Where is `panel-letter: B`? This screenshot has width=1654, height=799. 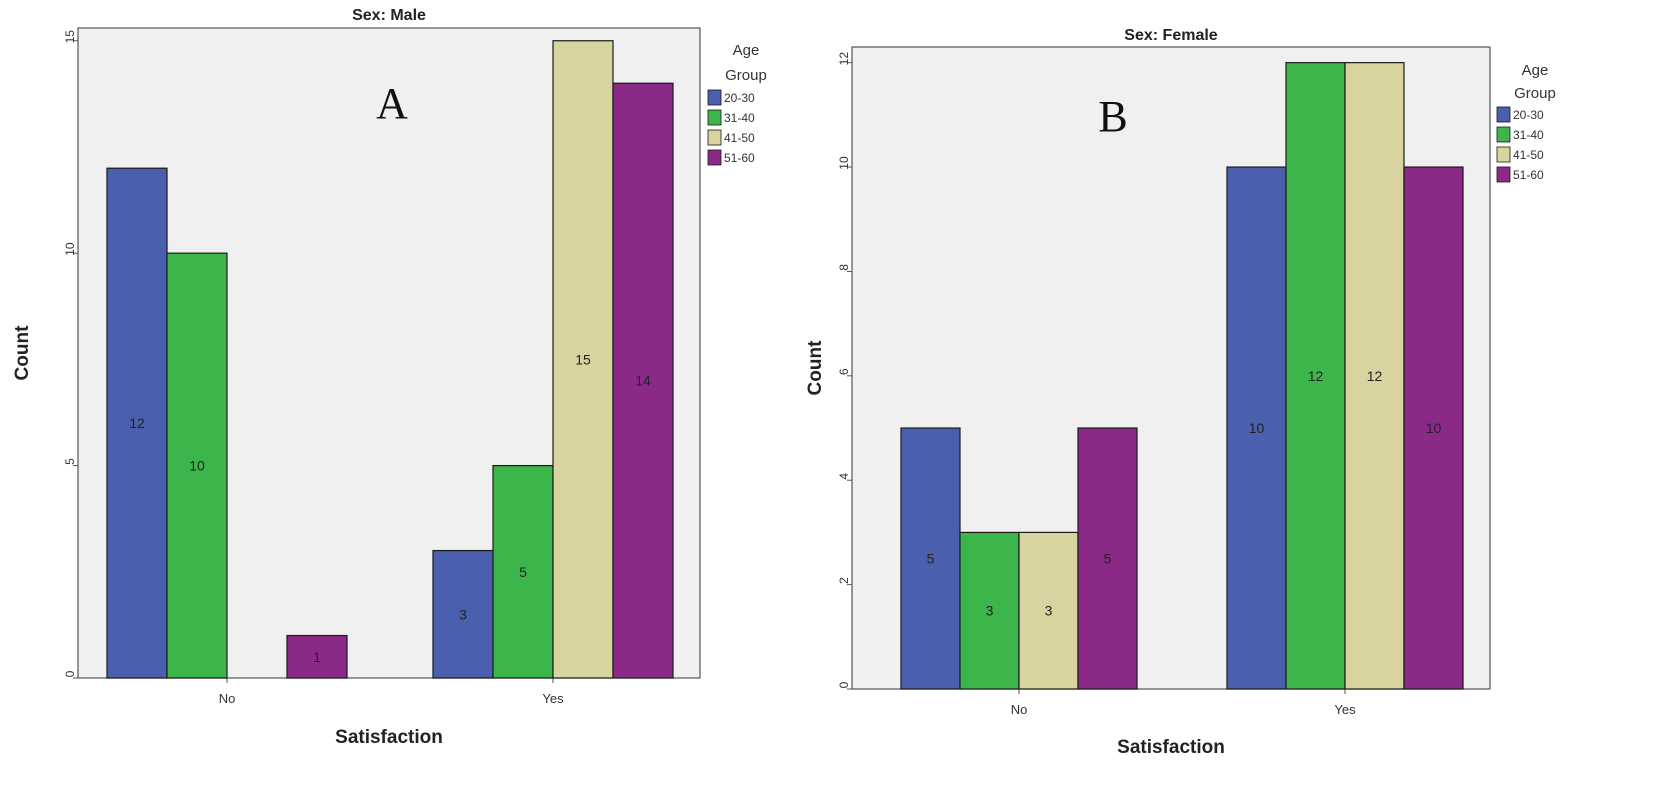 panel-letter: B is located at coordinates (1112, 116).